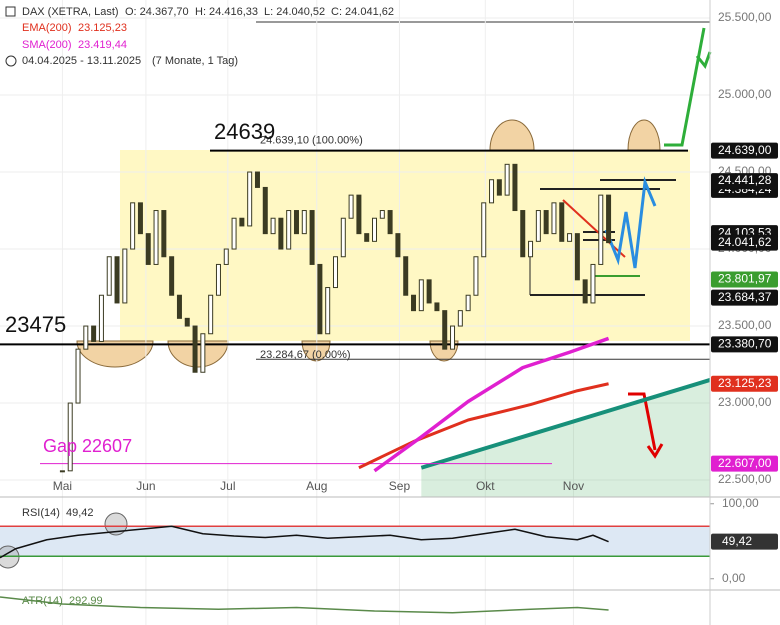 The height and width of the screenshot is (625, 780). Describe the element at coordinates (10, 11) in the screenshot. I see `icon` at that location.